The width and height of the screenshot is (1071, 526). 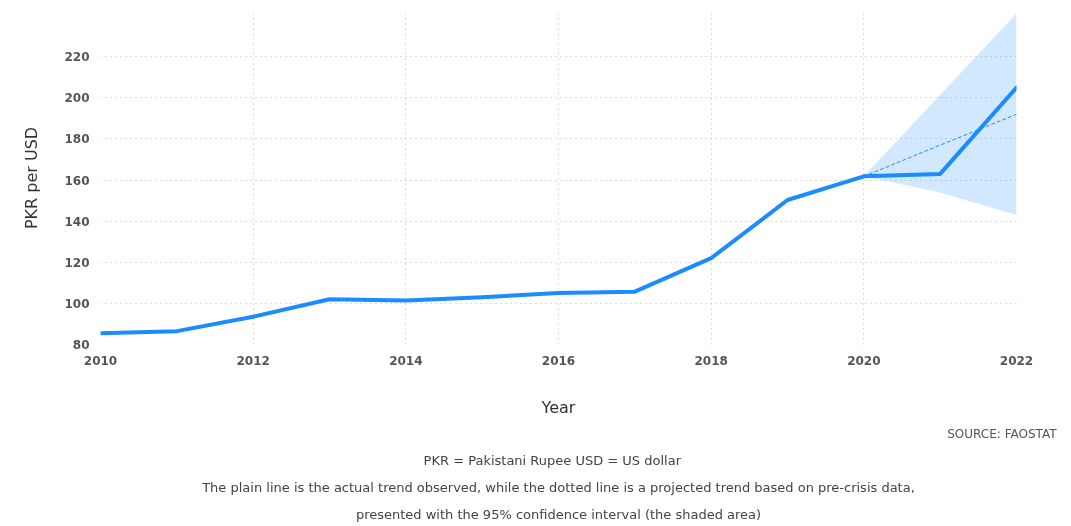 What do you see at coordinates (81, 345) in the screenshot?
I see `y-tick-label: 80` at bounding box center [81, 345].